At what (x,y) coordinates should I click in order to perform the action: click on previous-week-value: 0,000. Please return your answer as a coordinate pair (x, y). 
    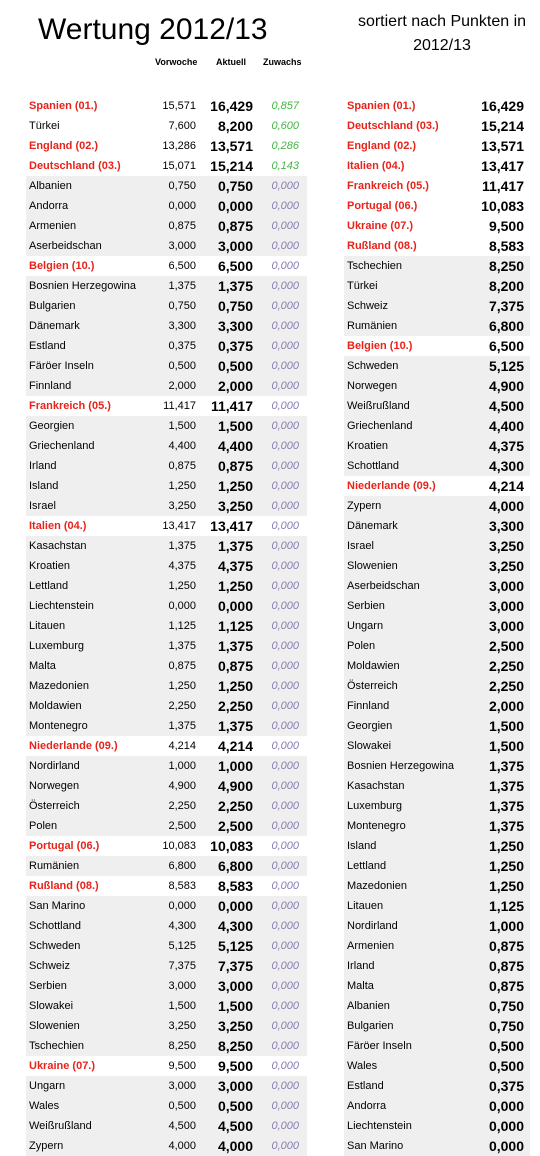
    Looking at the image, I should click on (182, 906).